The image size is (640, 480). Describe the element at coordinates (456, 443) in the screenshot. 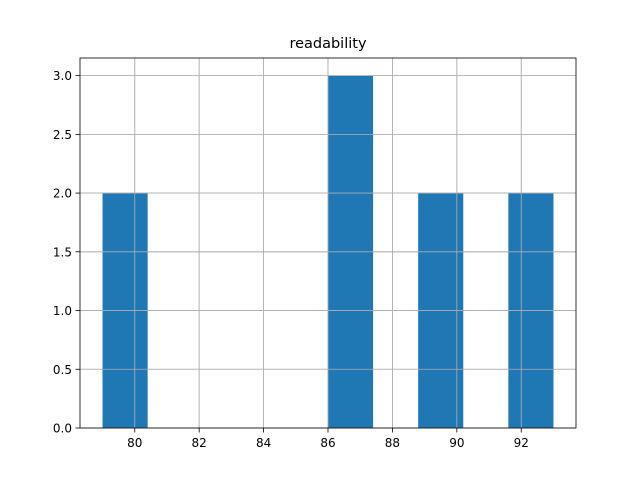

I see `x-tick-label-90: 90` at that location.